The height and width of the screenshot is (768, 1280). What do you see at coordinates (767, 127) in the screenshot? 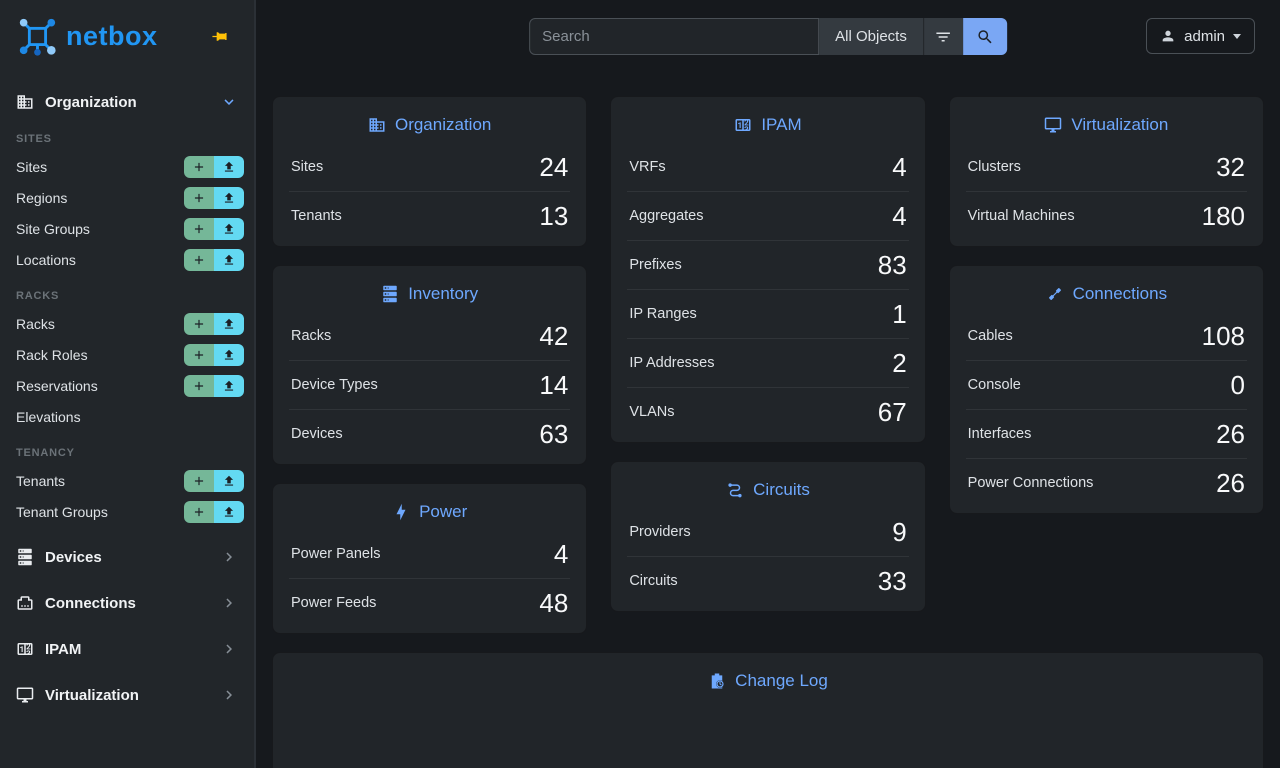
I see `card-ipam-title: IPAM` at bounding box center [767, 127].